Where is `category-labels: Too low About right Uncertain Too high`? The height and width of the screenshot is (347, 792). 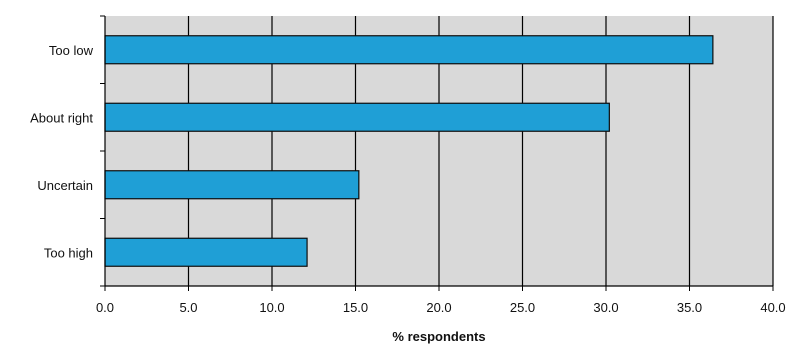 category-labels: Too low About right Uncertain Too high is located at coordinates (61, 152).